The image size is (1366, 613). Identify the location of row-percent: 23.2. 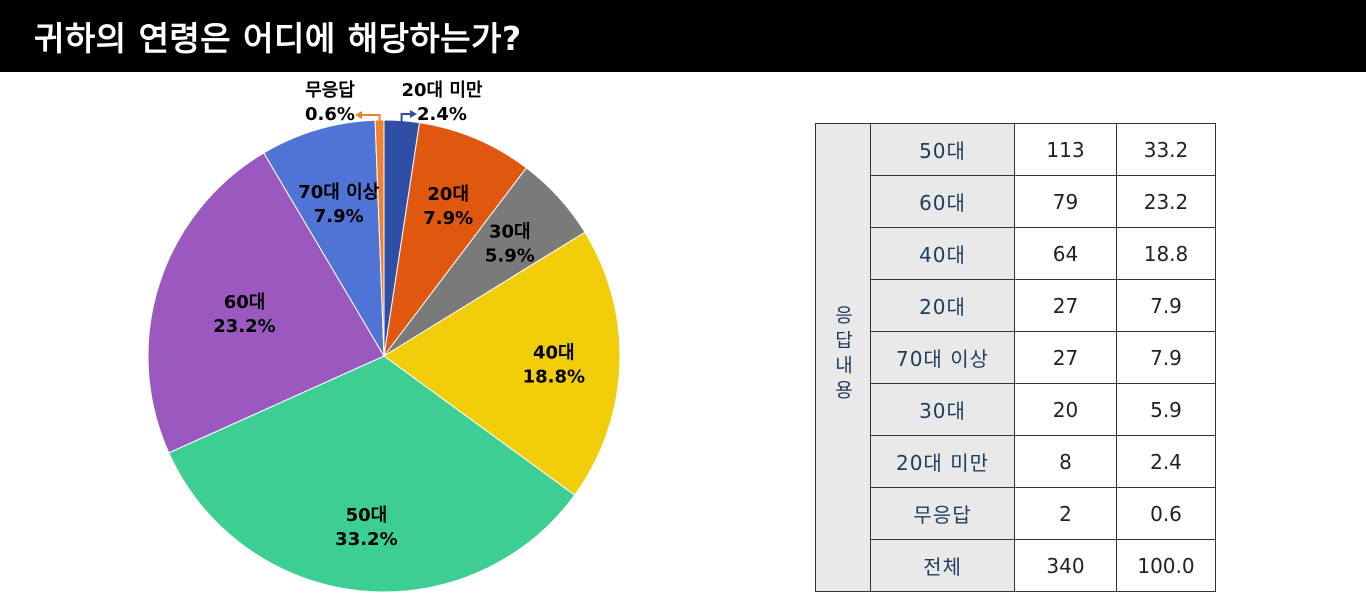
(1166, 201).